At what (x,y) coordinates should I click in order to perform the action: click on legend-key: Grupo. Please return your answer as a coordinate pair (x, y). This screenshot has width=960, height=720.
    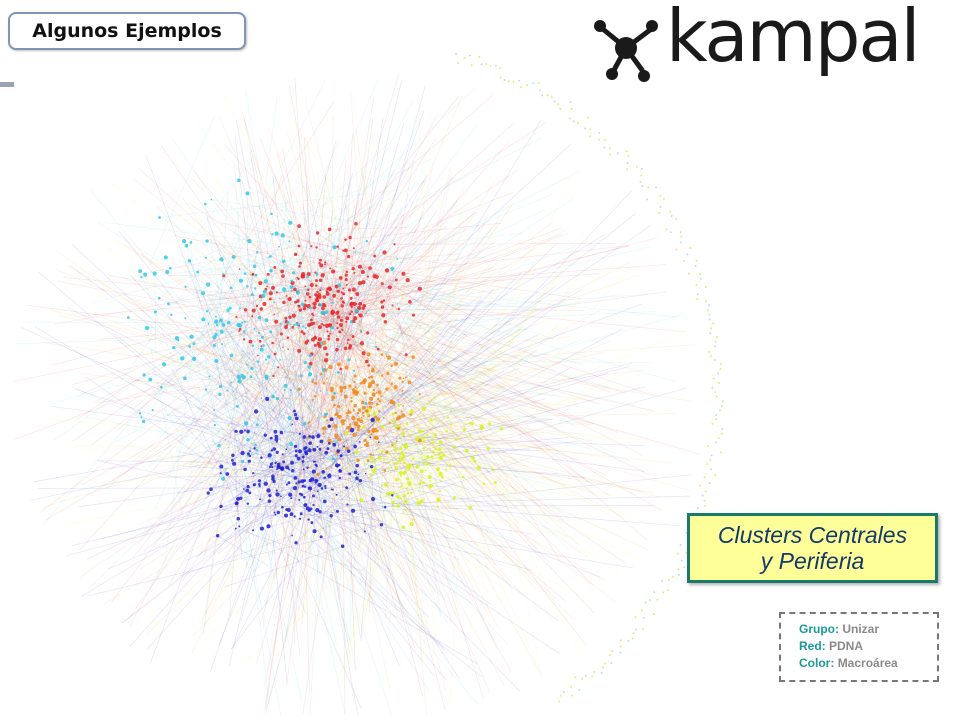
    Looking at the image, I should click on (817, 629).